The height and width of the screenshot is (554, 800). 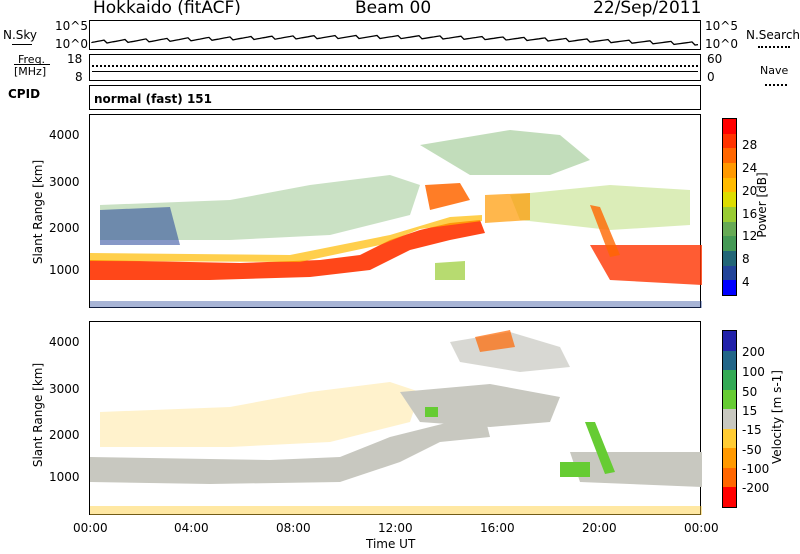 I want to click on noise-right-tick-top: 10^5, so click(x=721, y=26).